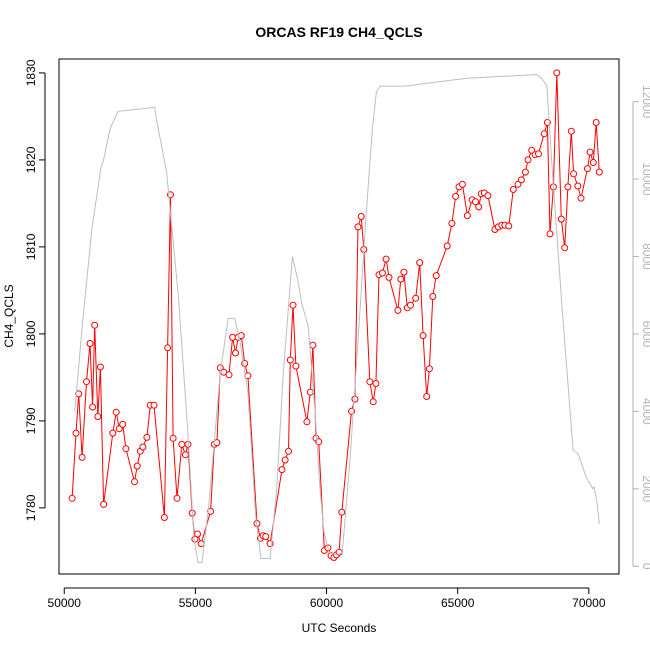 This screenshot has height=650, width=650. I want to click on x-tick-label: 70000, so click(589, 603).